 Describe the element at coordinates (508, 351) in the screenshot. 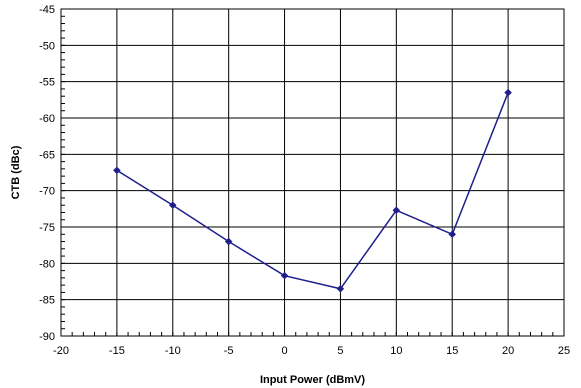

I see `x-tick-label: 20` at that location.